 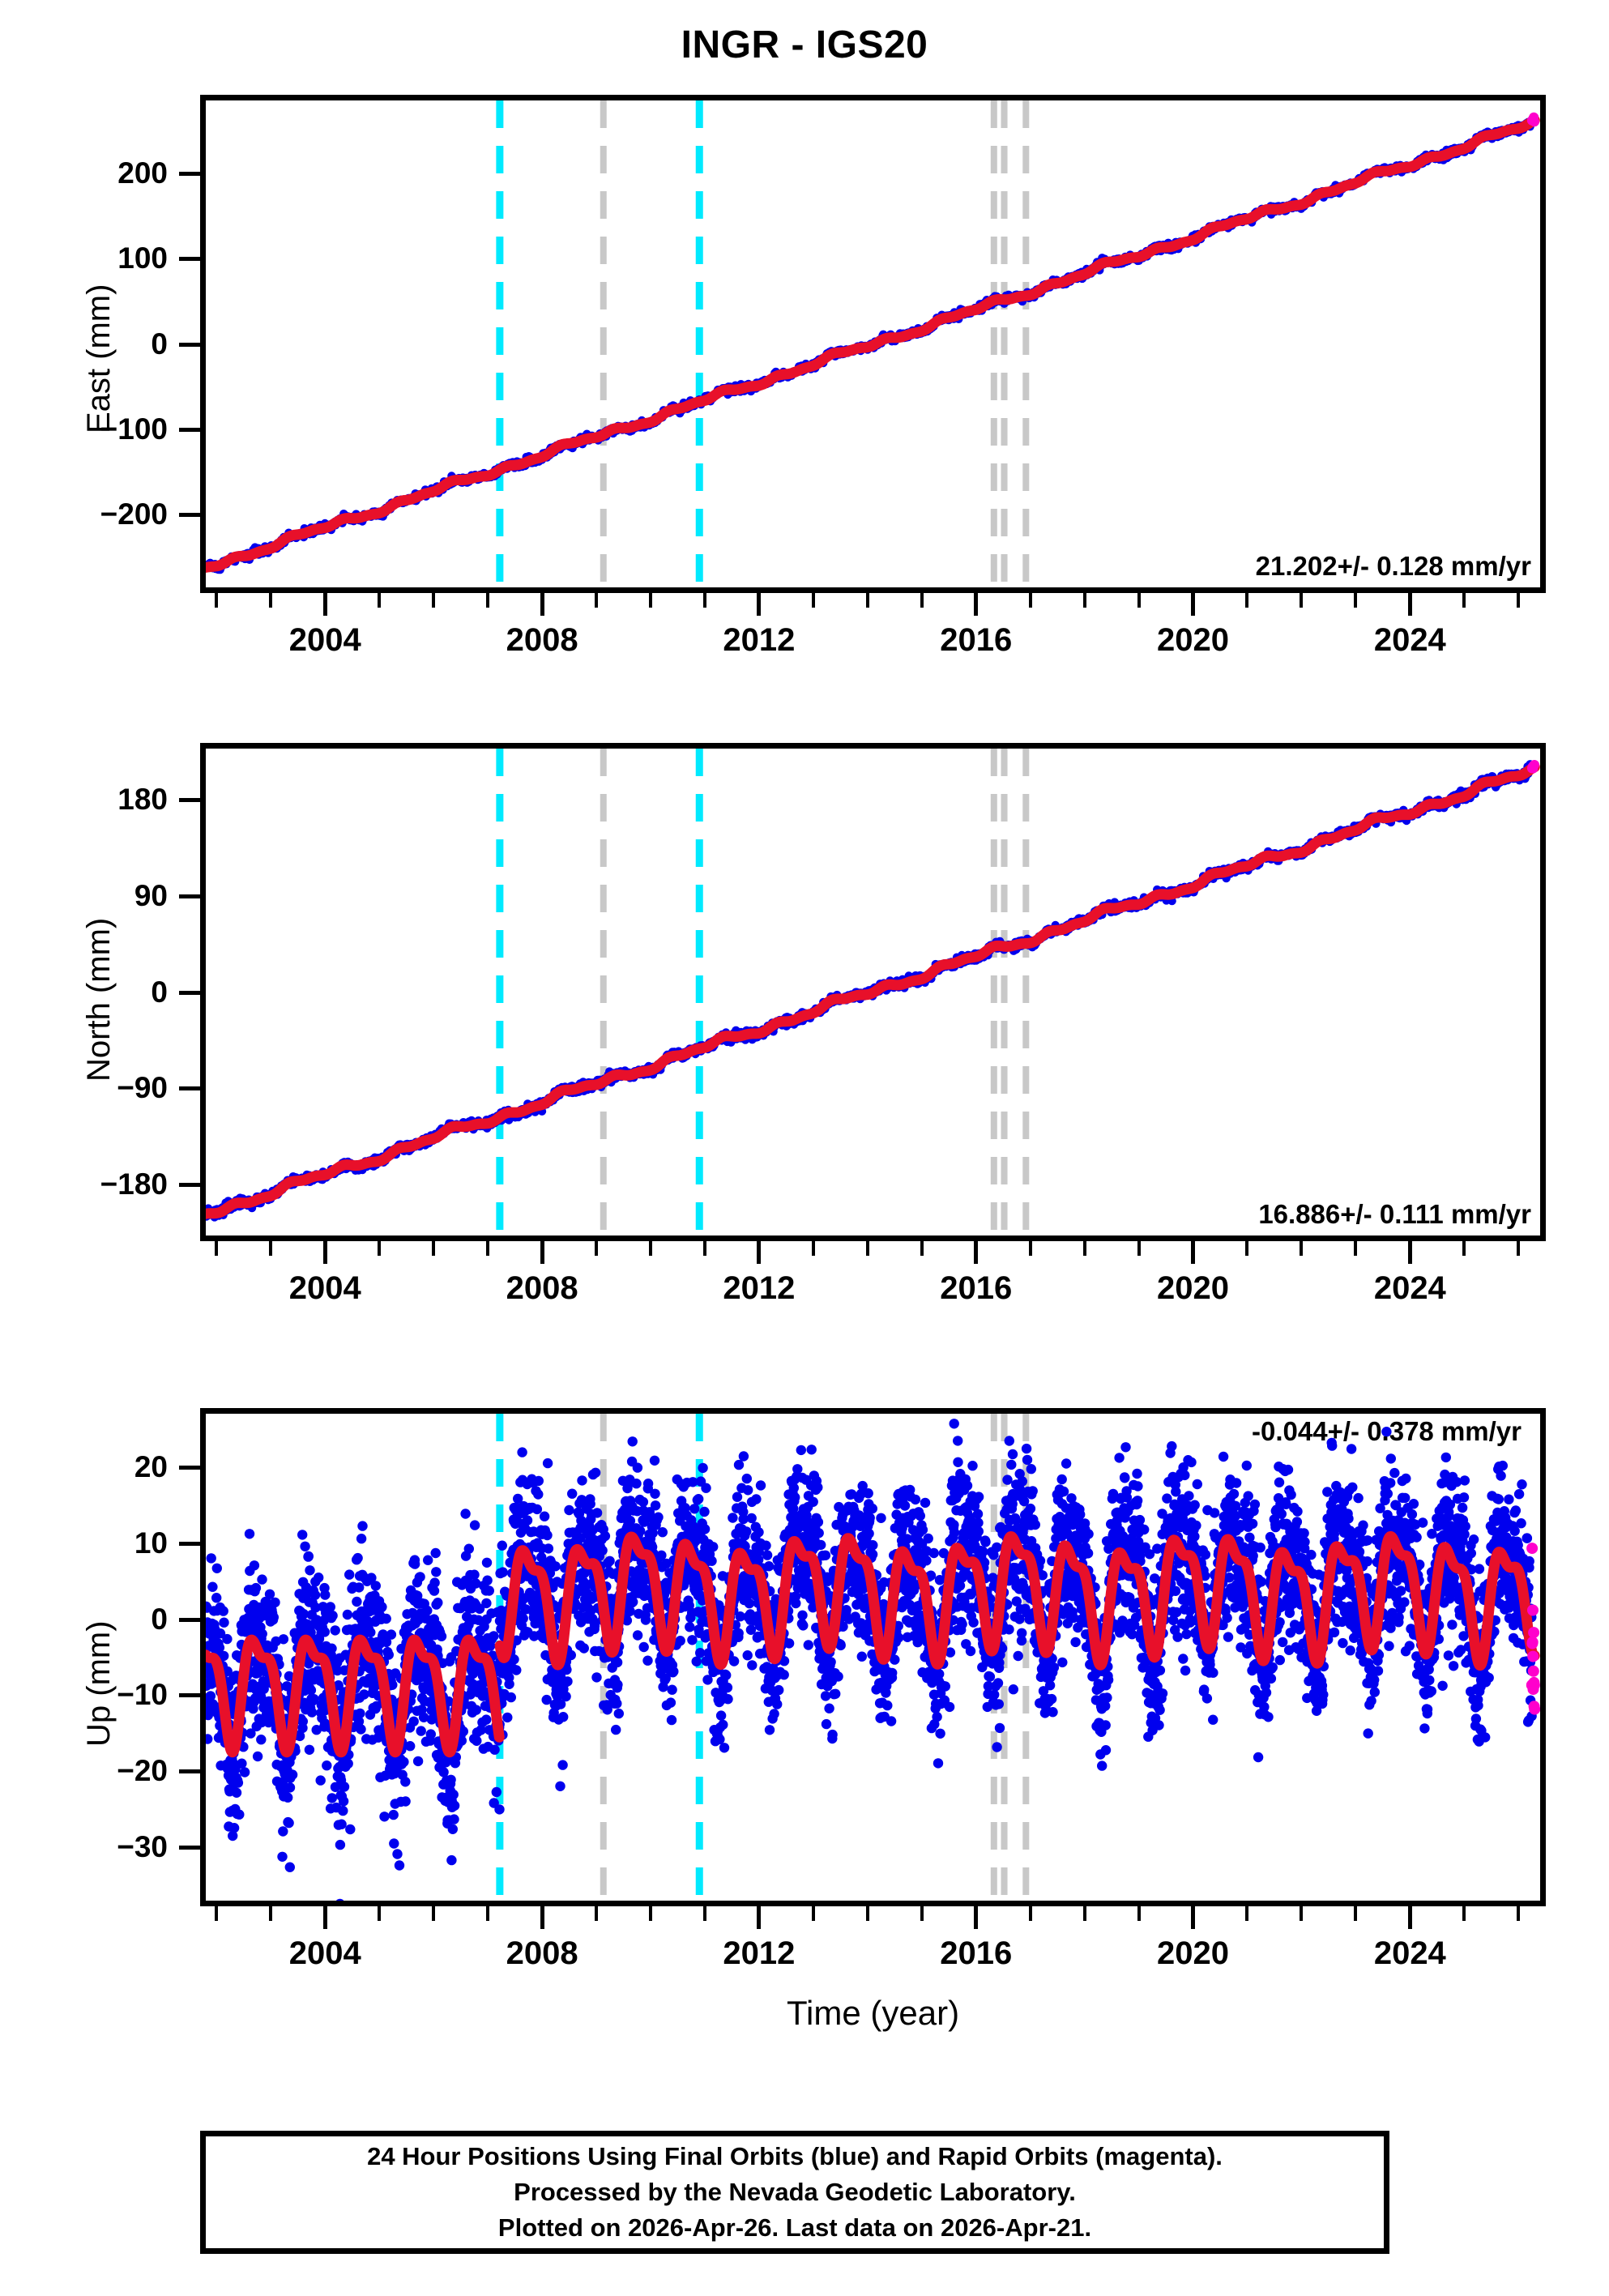 What do you see at coordinates (151, 1466) in the screenshot?
I see `y-tick-label-up-0: 20` at bounding box center [151, 1466].